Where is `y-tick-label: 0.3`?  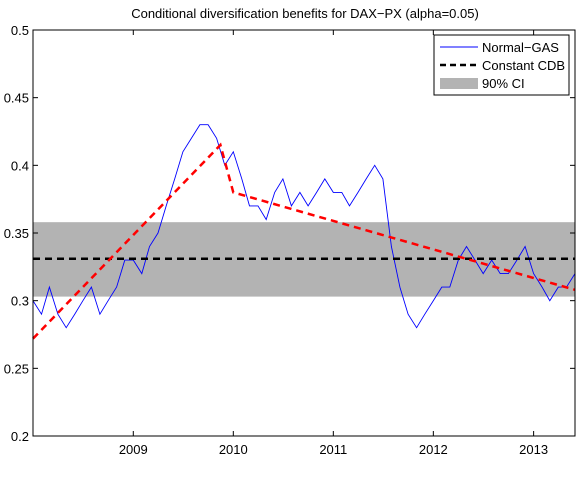 y-tick-label: 0.3 is located at coordinates (20, 301).